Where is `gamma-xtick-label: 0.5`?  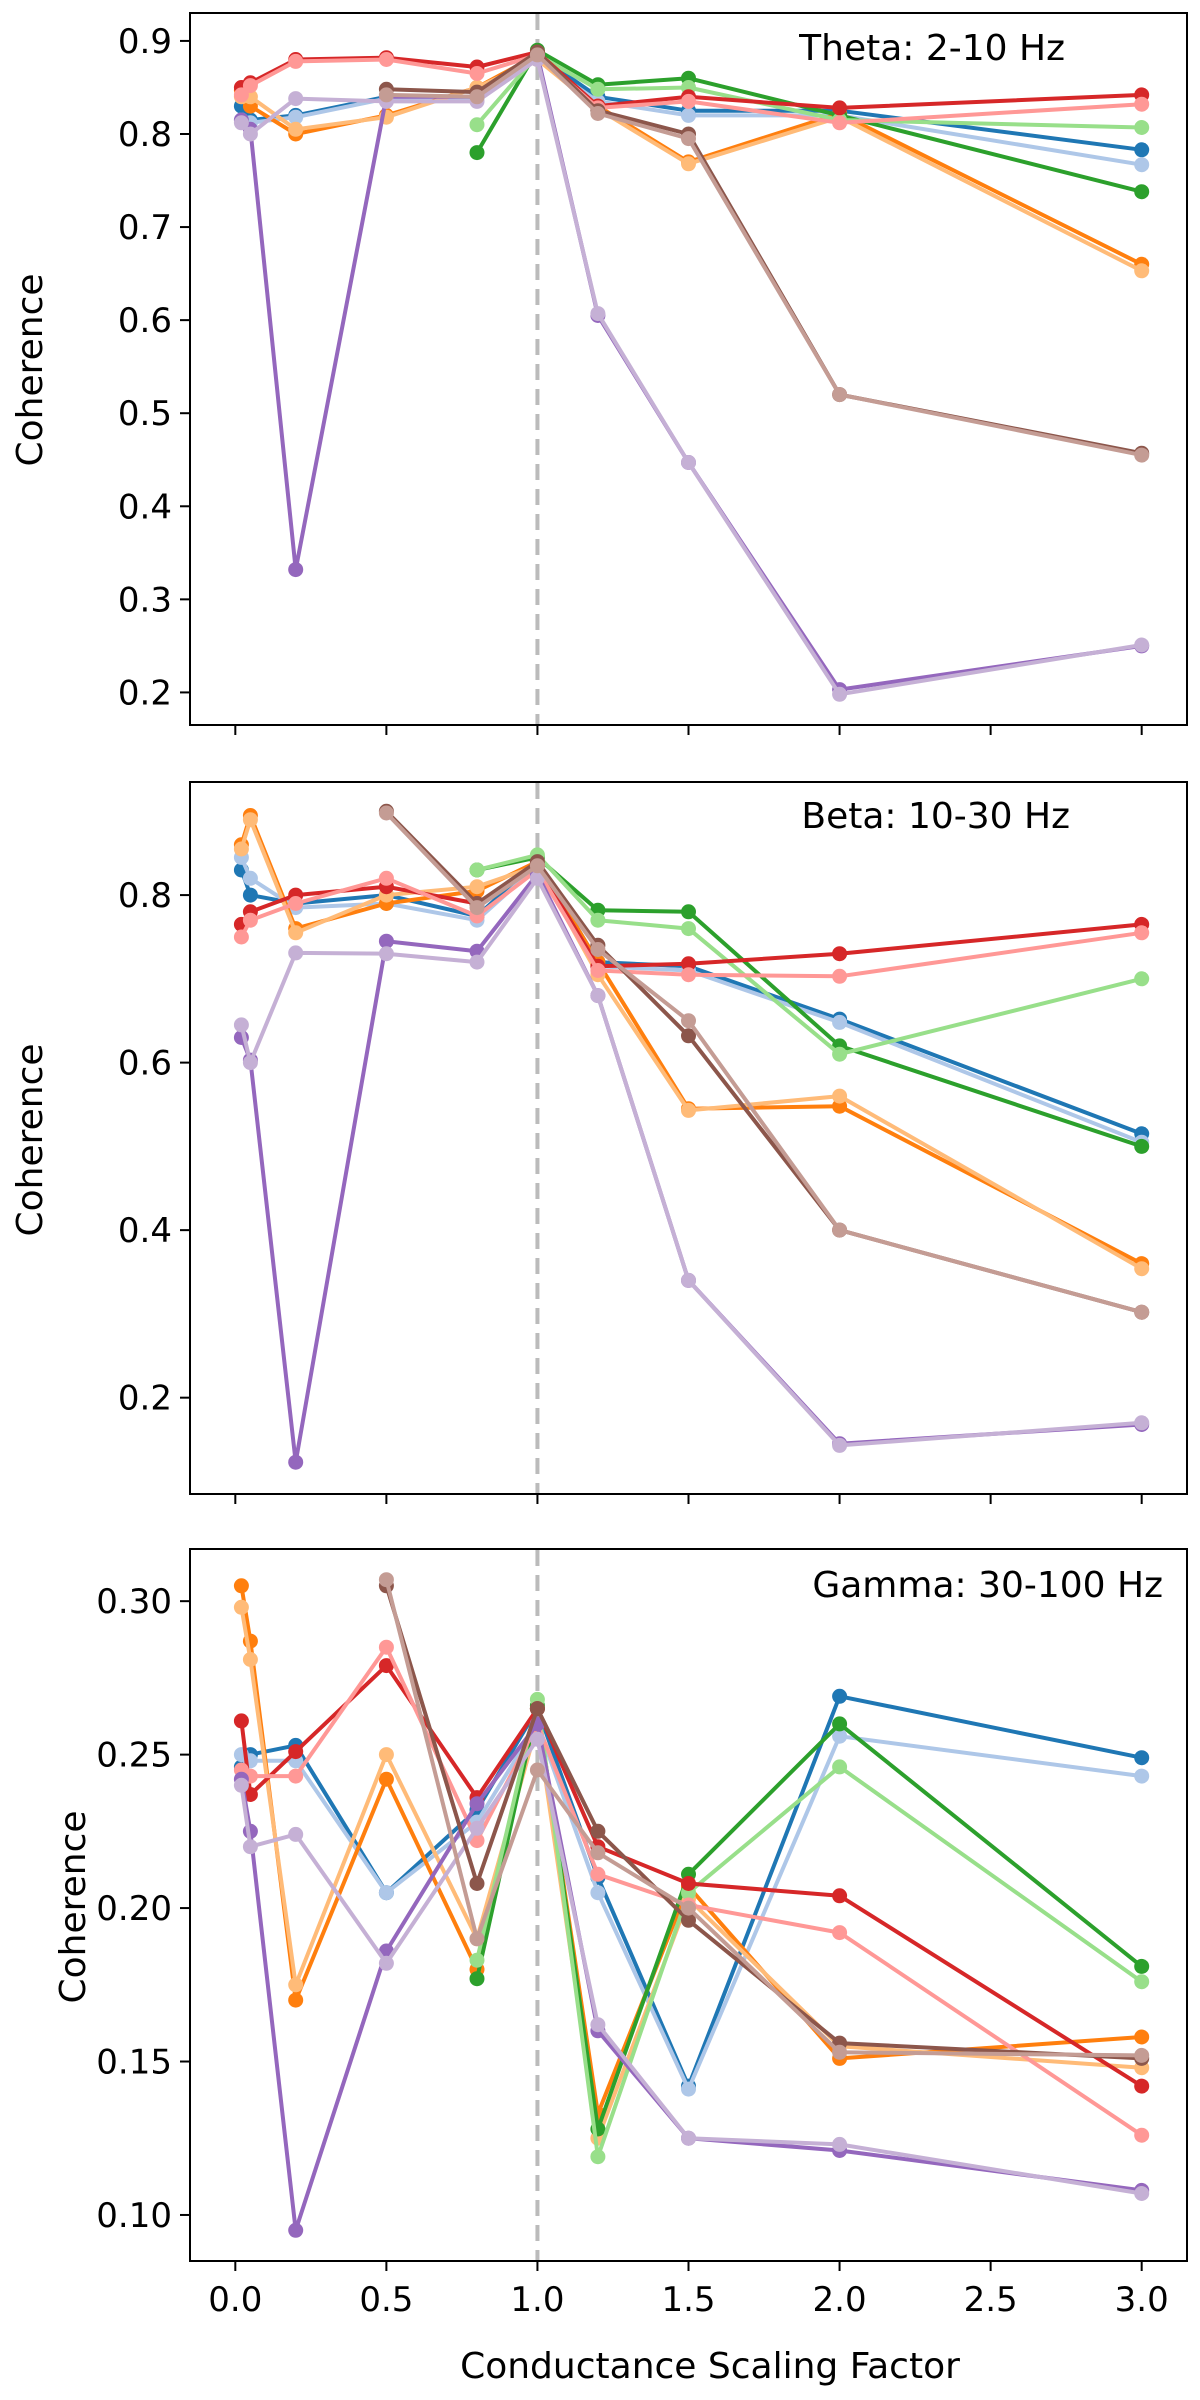 gamma-xtick-label: 0.5 is located at coordinates (386, 2300).